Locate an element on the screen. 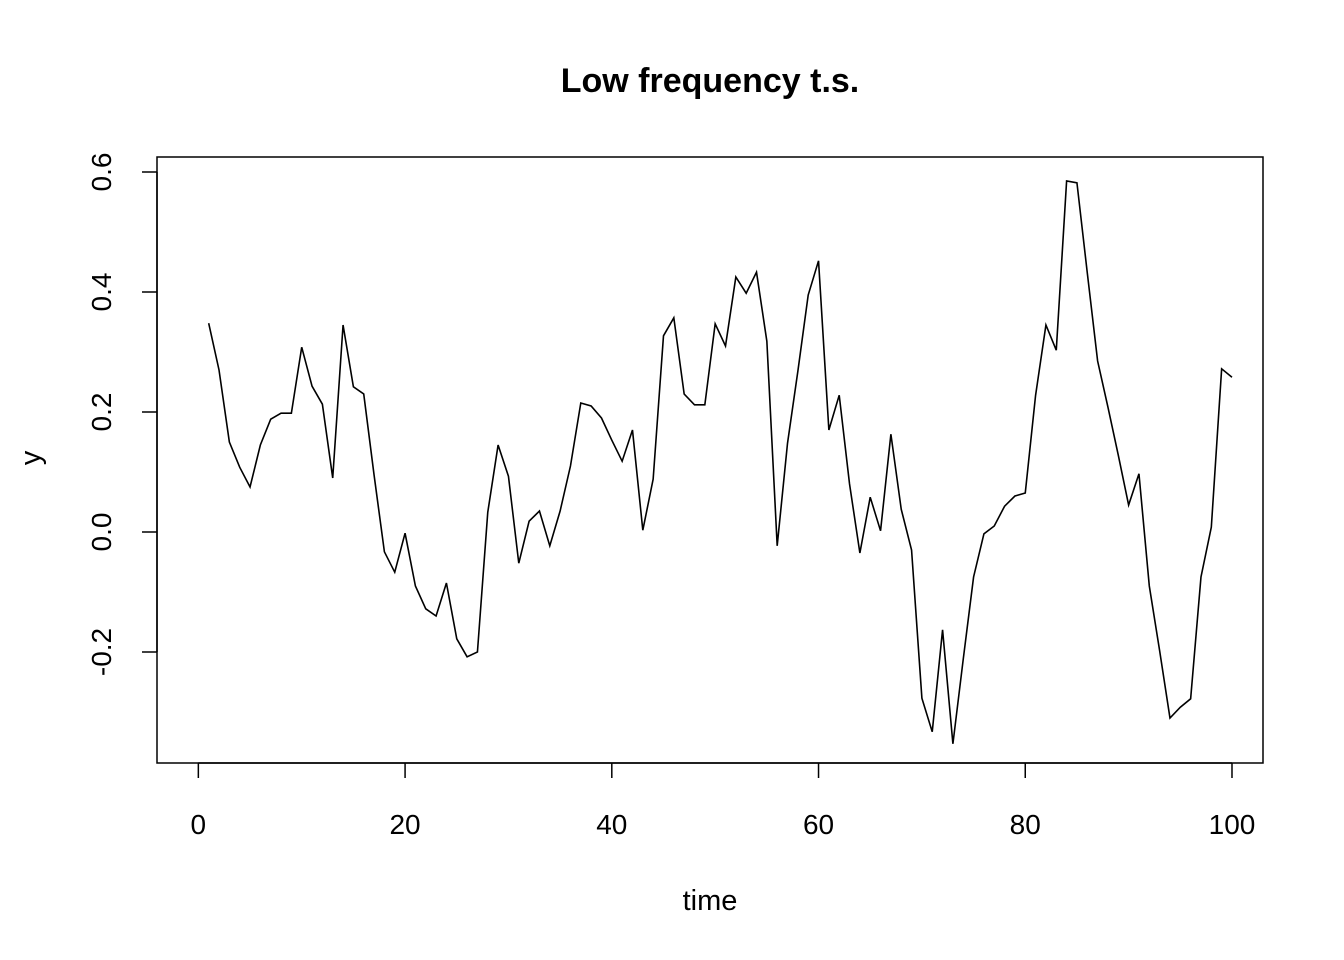 The height and width of the screenshot is (960, 1344). y-tick-label: 0.2 is located at coordinates (101, 412).